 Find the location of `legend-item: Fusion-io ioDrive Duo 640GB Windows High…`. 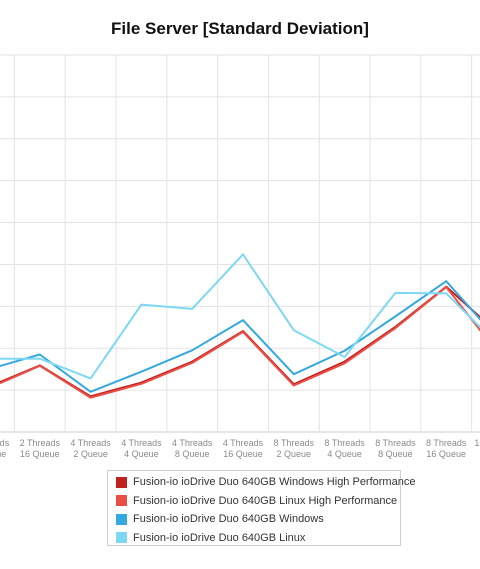

legend-item: Fusion-io ioDrive Duo 640GB Windows High… is located at coordinates (265, 482).